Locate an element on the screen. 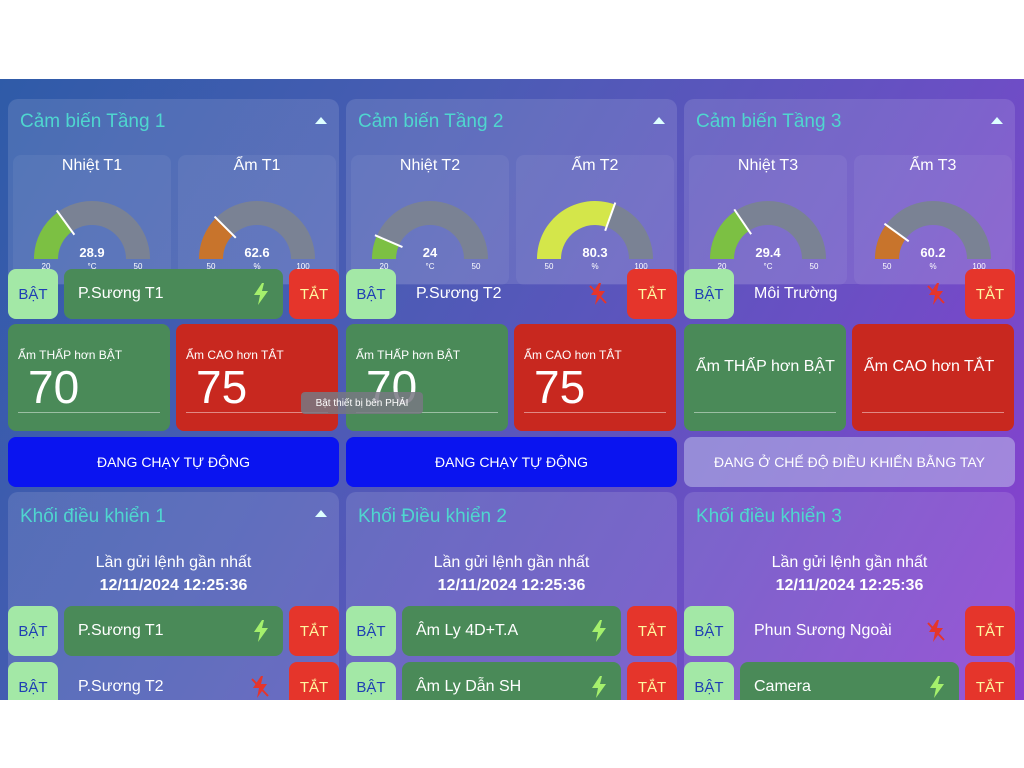 This screenshot has width=1024, height=768. last-sent-label: Lần gửi lệnh gần nhất is located at coordinates (511, 562).